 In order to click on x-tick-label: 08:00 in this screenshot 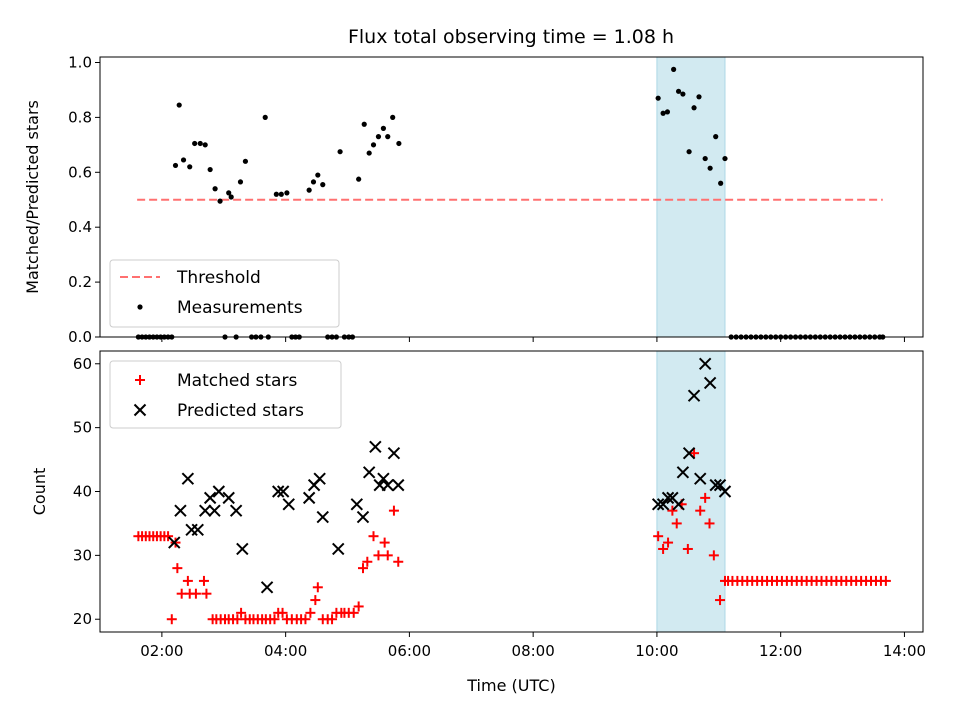, I will do `click(533, 651)`.